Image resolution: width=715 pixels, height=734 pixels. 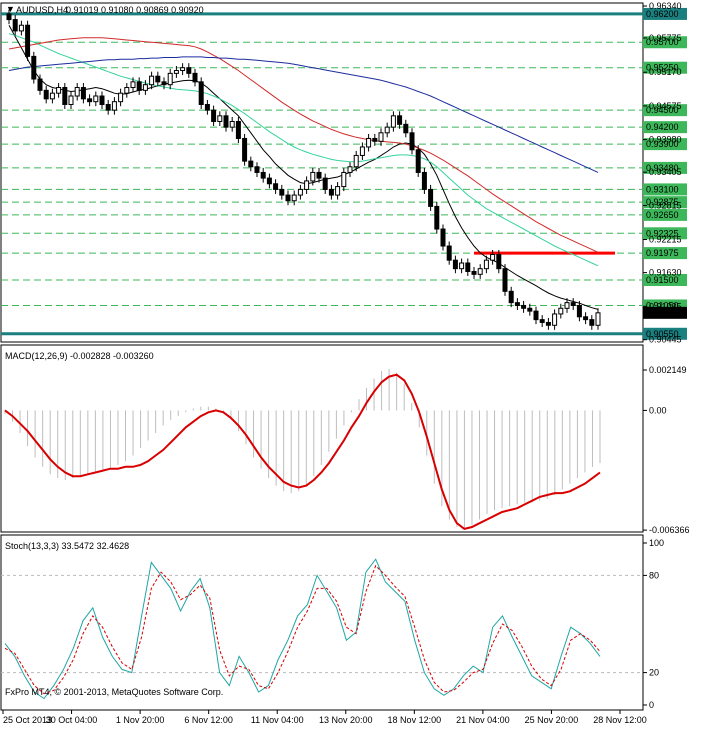 What do you see at coordinates (303, 114) in the screenshot?
I see `moving-average-line` at bounding box center [303, 114].